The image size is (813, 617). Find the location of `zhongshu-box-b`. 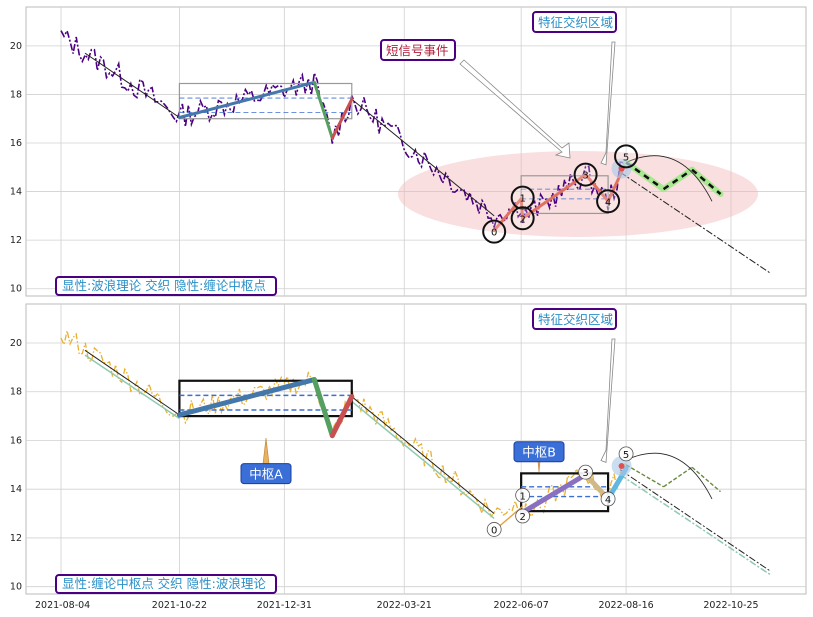

zhongshu-box-b is located at coordinates (564, 195).